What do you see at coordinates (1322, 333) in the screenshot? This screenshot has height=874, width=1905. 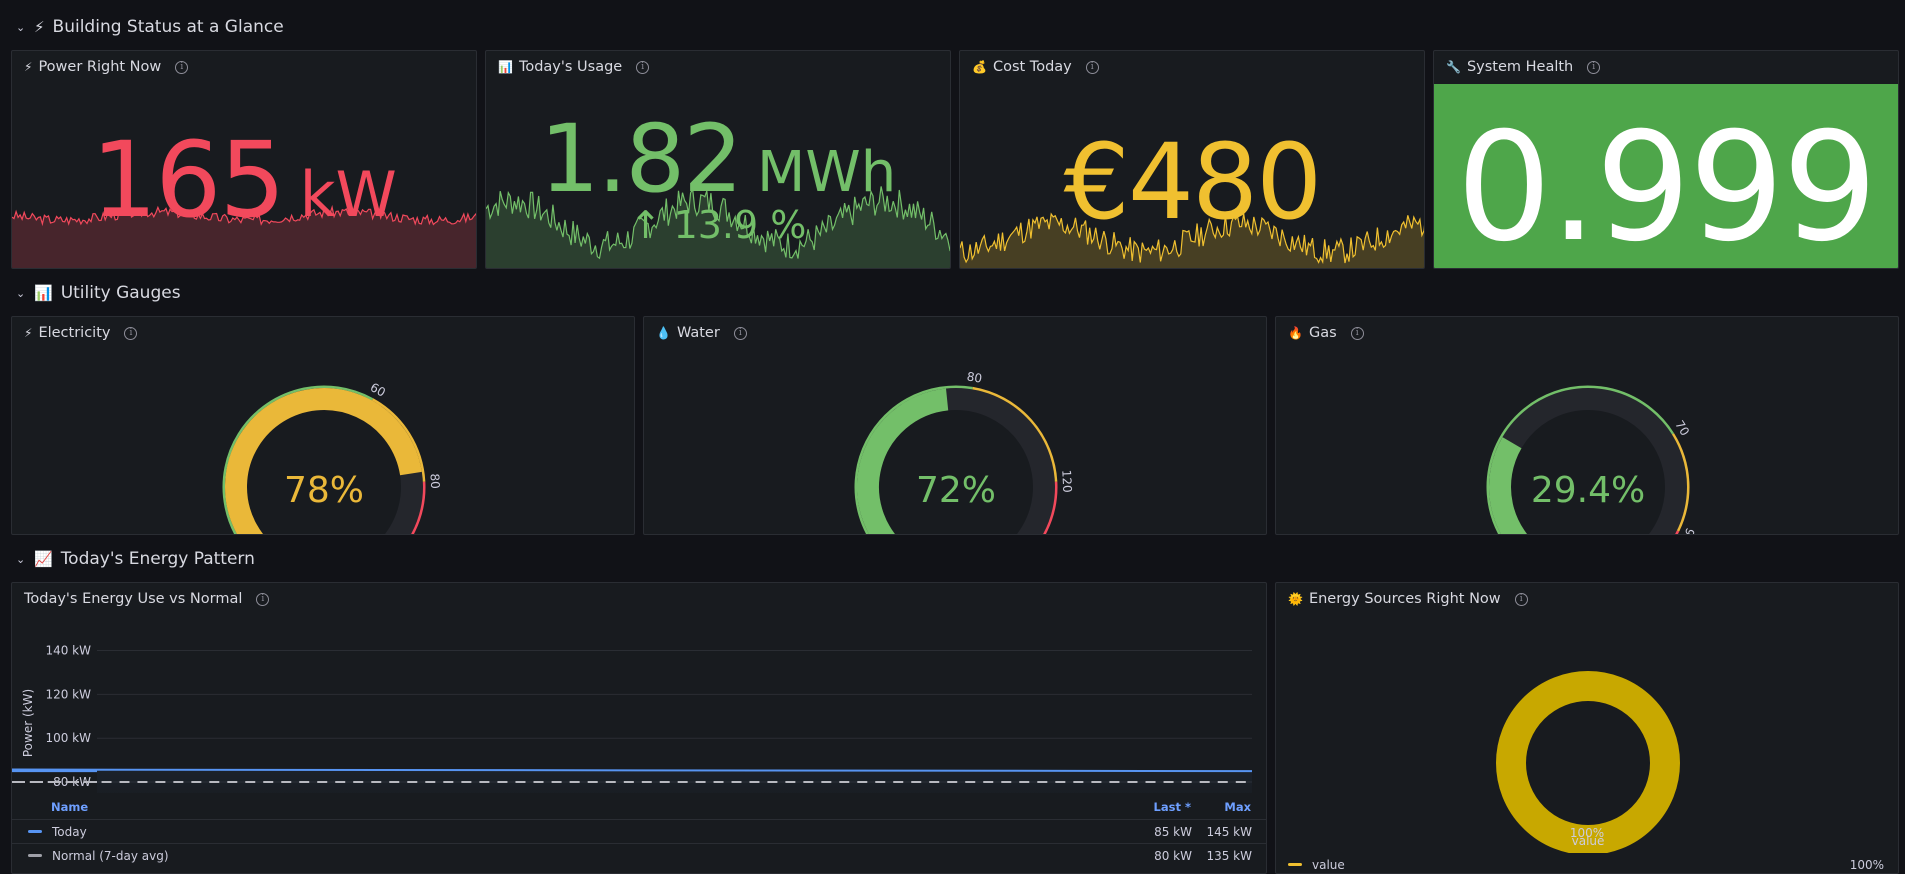 I see `panel-title: Gas` at bounding box center [1322, 333].